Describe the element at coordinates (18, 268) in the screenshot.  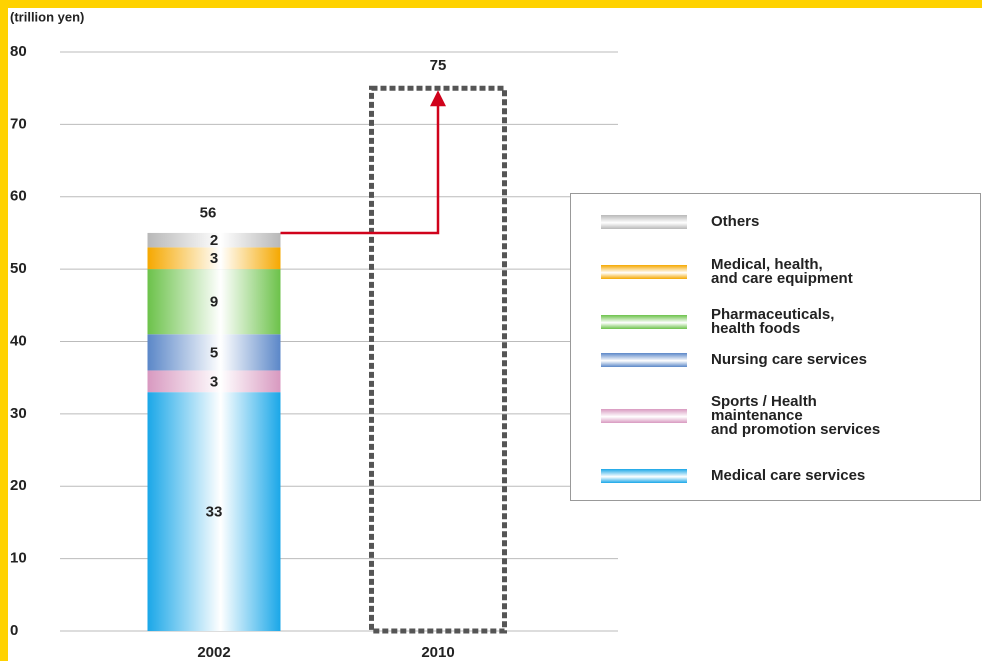
I see `y-tick-label: 50` at that location.